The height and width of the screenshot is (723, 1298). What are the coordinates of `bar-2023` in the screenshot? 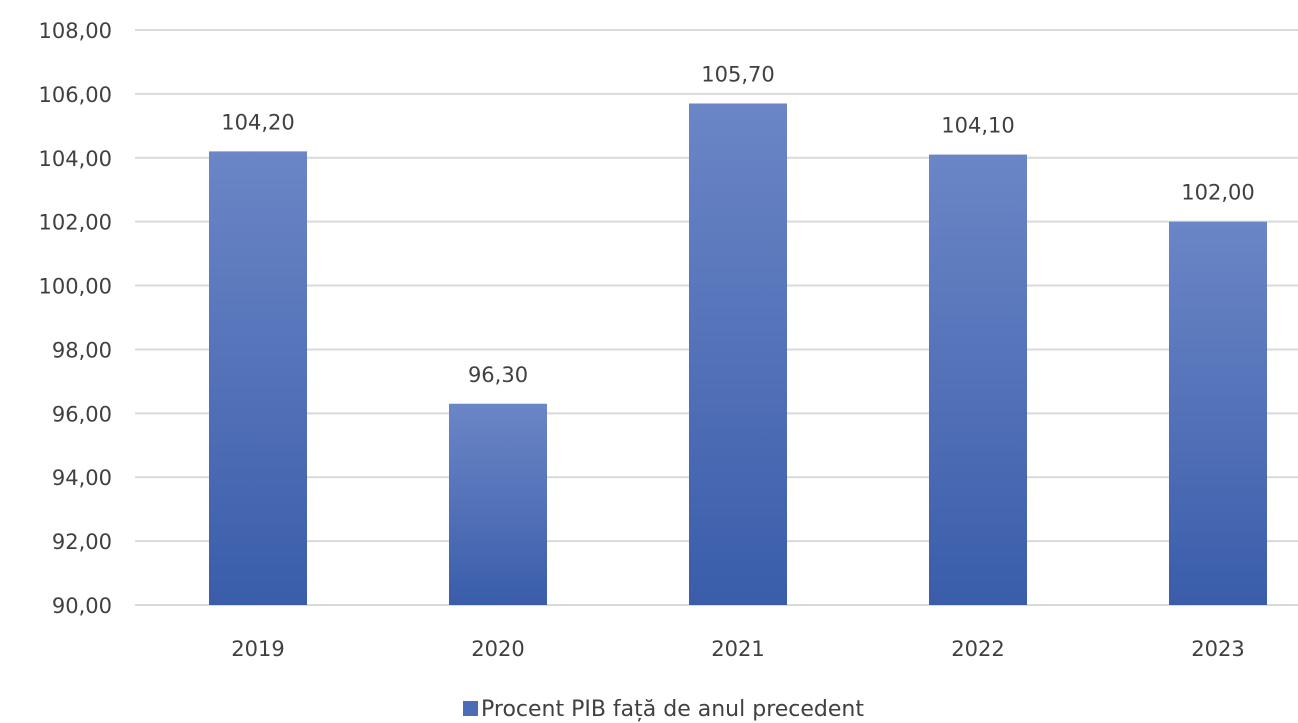 It's located at (1218, 413).